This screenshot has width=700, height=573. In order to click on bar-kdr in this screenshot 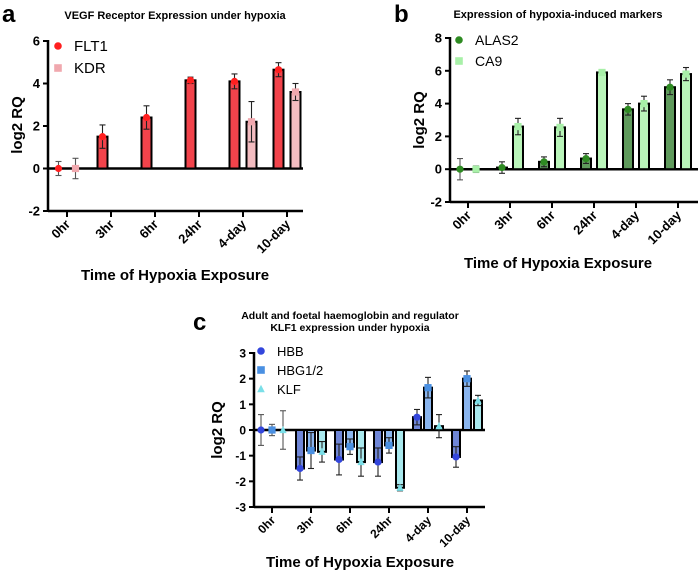, I will do `click(295, 130)`.